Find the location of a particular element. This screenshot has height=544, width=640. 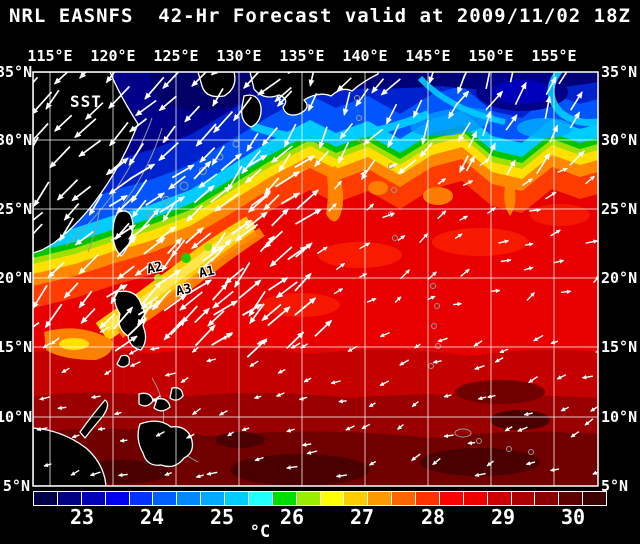

colorbar-tick: 30 is located at coordinates (573, 517).